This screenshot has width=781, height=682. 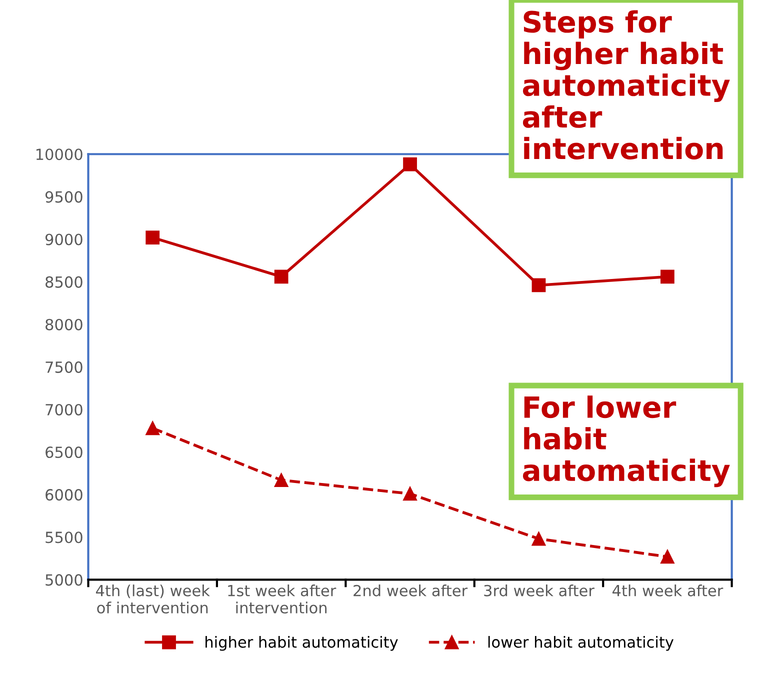 I want to click on y-tick-label: 10000, so click(x=59, y=154).